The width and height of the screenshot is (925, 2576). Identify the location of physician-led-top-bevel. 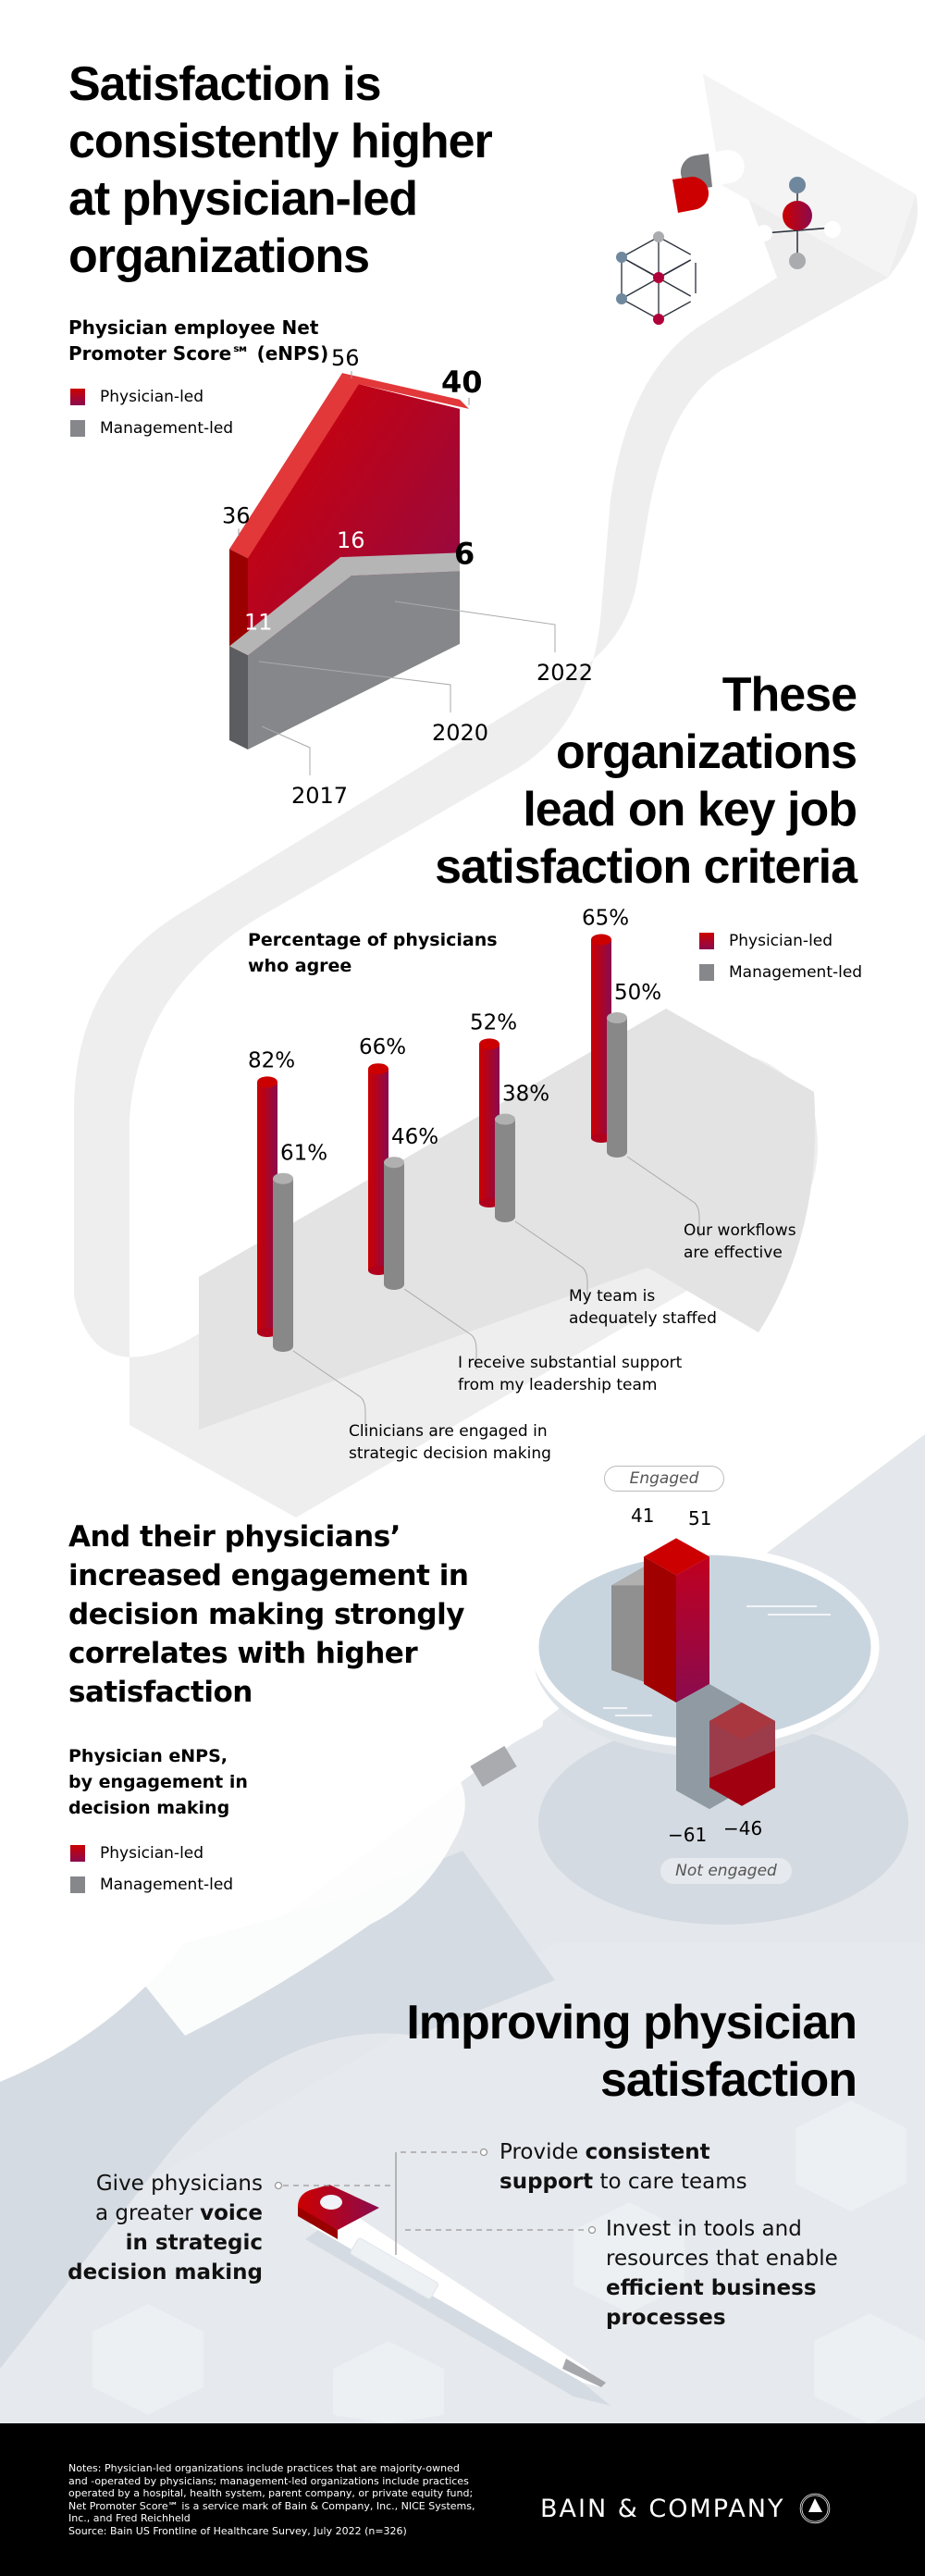
(349, 466).